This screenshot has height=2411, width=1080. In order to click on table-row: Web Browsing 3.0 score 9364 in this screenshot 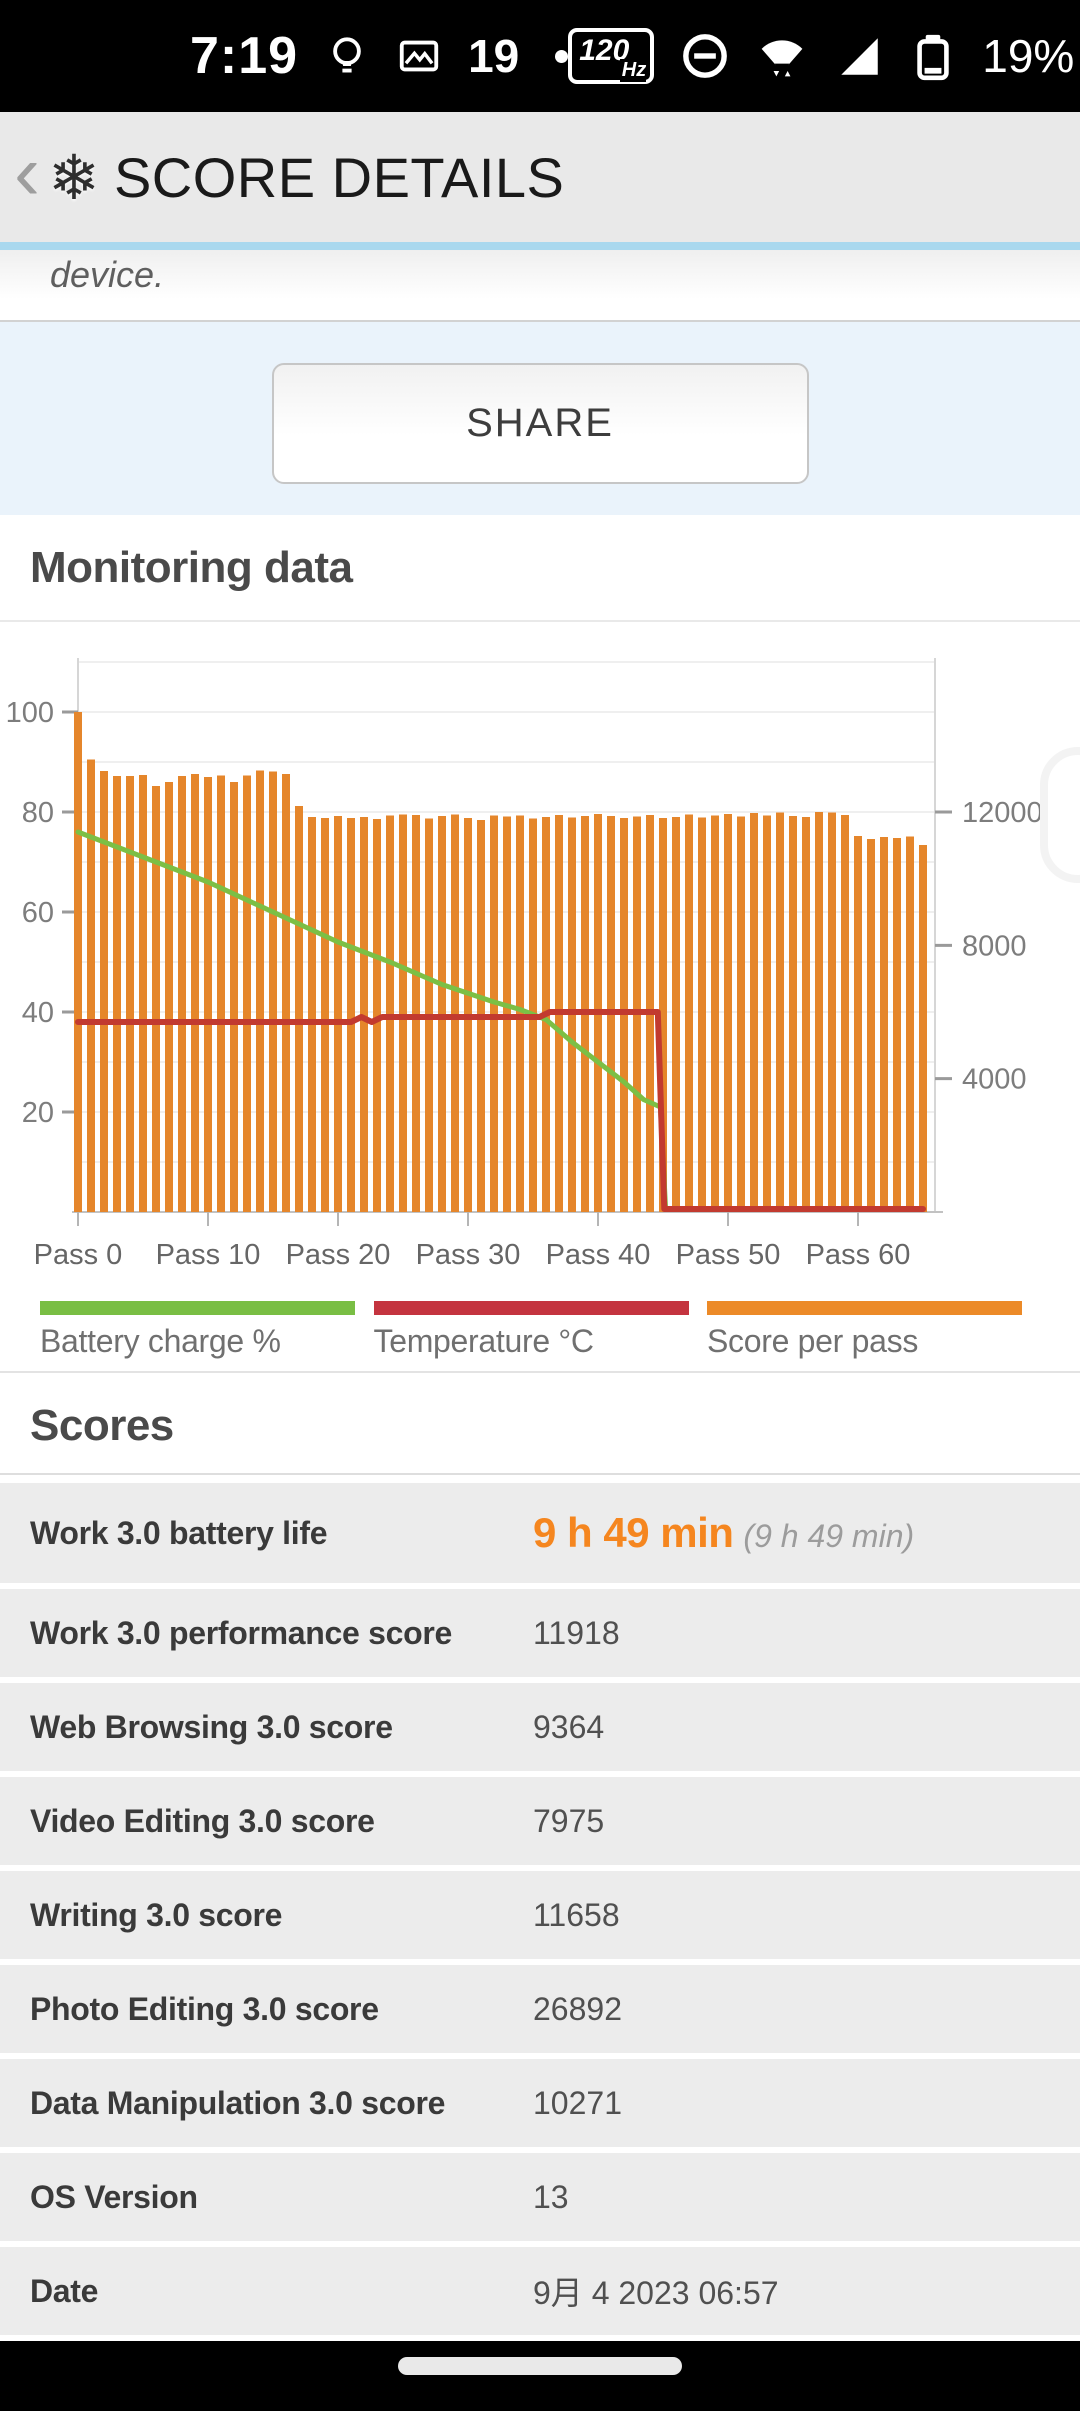, I will do `click(540, 1727)`.